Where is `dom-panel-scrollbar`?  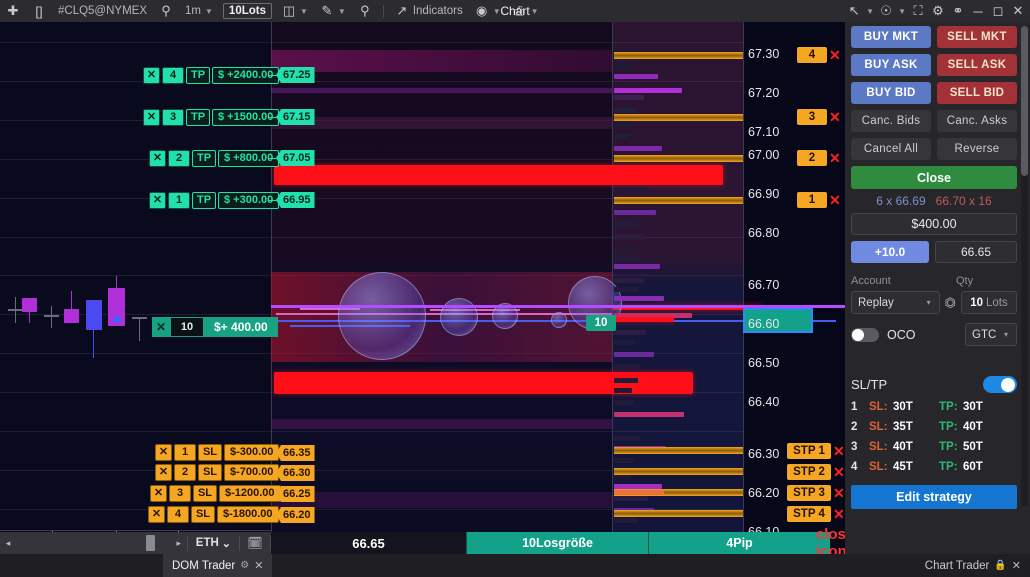
dom-panel-scrollbar is located at coordinates (1024, 266).